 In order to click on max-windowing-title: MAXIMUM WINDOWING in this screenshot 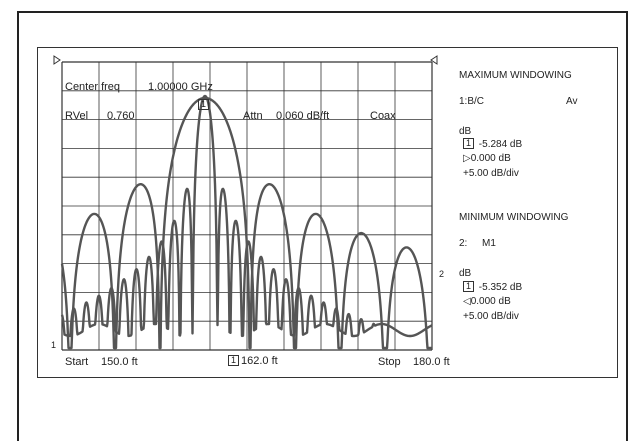, I will do `click(515, 75)`.